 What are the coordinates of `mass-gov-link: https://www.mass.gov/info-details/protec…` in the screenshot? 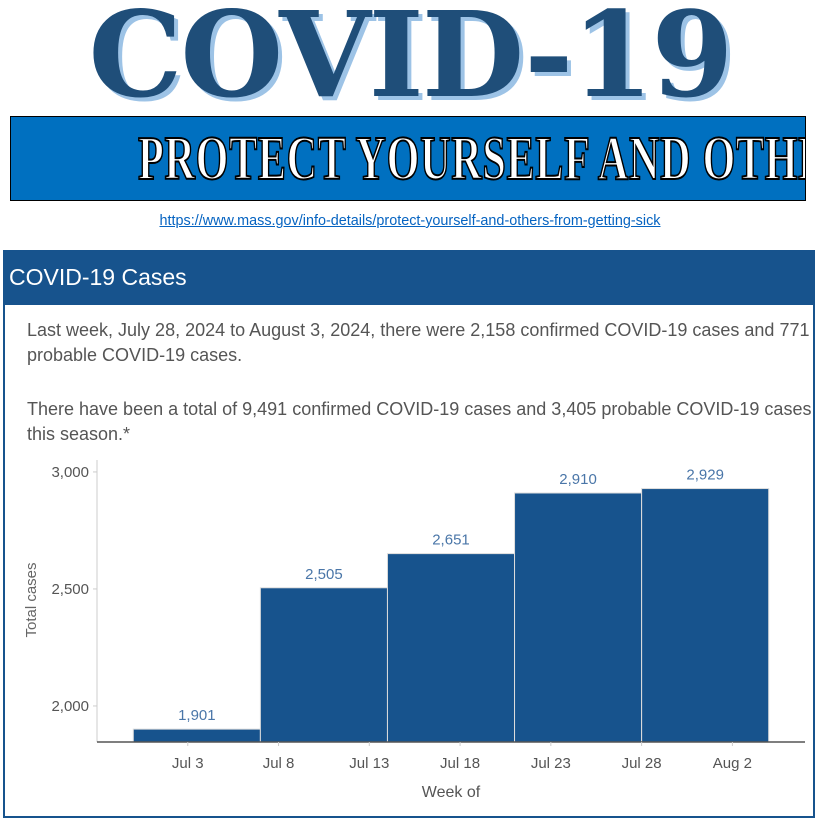 It's located at (410, 220).